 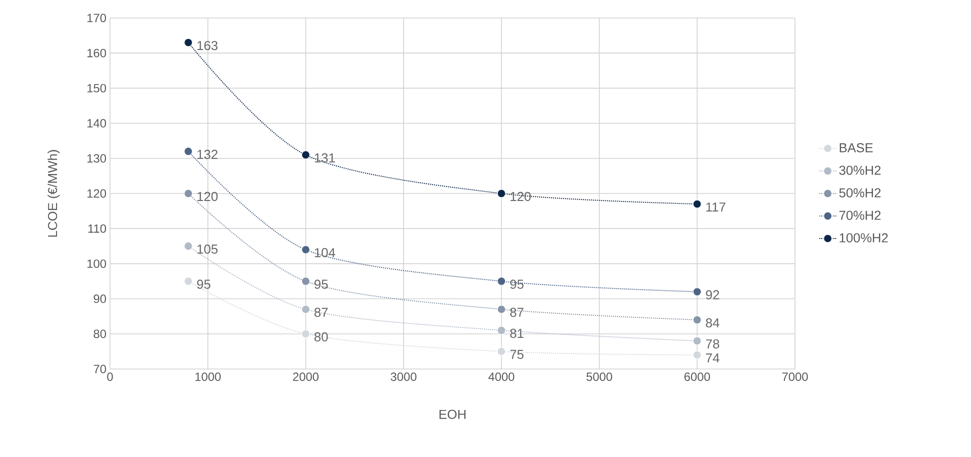 What do you see at coordinates (207, 249) in the screenshot?
I see `data-label: 105` at bounding box center [207, 249].